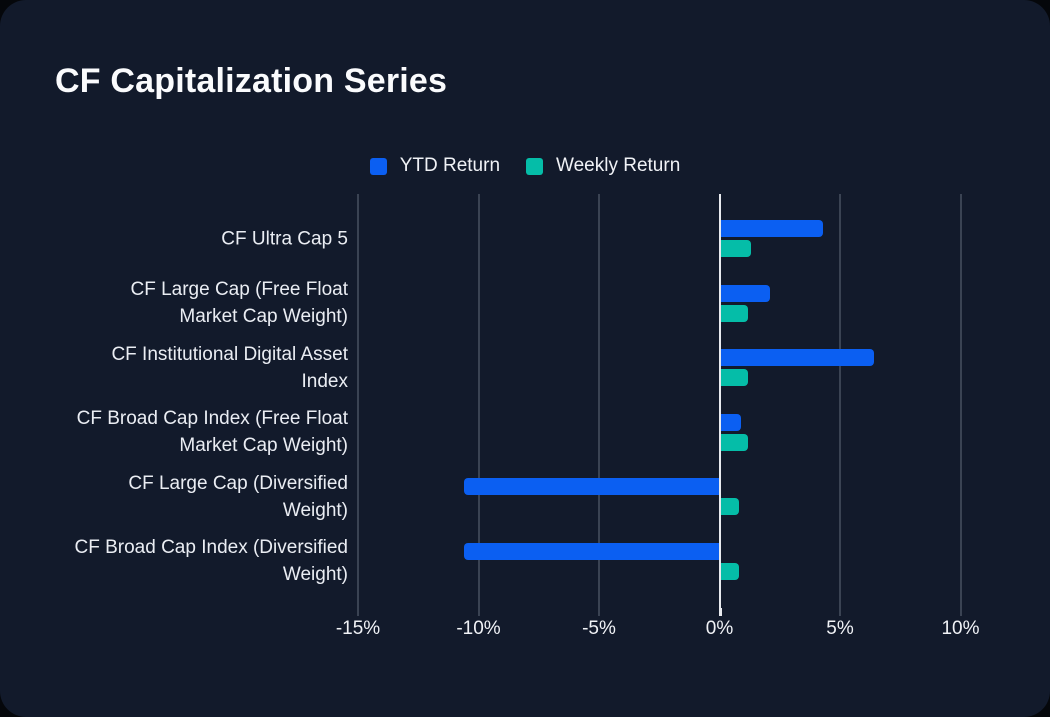 Image resolution: width=1050 pixels, height=717 pixels. I want to click on value-axis: -15% -10% -5% 0% 5% 10%, so click(661, 633).